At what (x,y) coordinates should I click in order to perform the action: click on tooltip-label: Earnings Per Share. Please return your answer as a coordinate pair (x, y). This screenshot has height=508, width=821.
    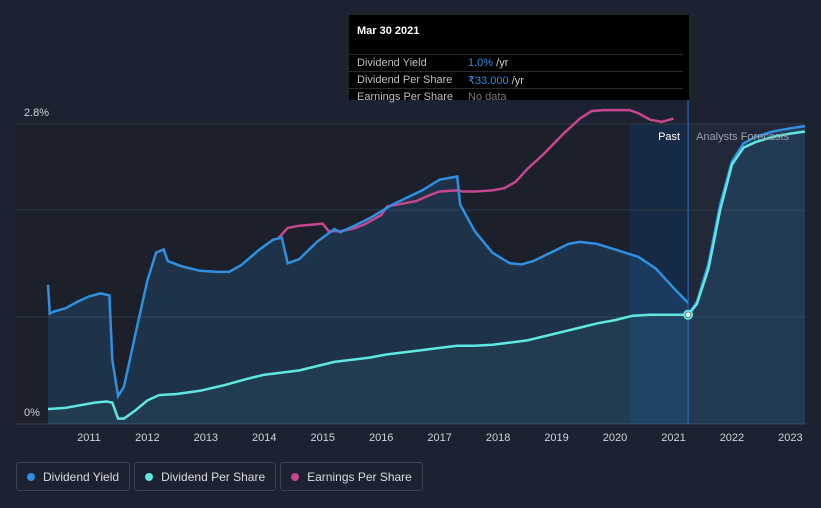
    Looking at the image, I should click on (405, 97).